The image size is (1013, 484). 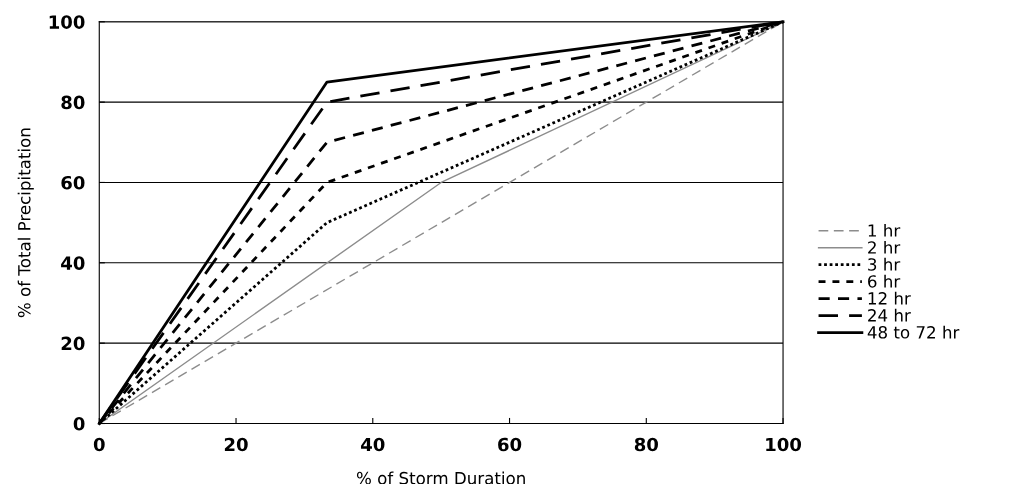 I want to click on y-tick-label: 80, so click(x=73, y=102).